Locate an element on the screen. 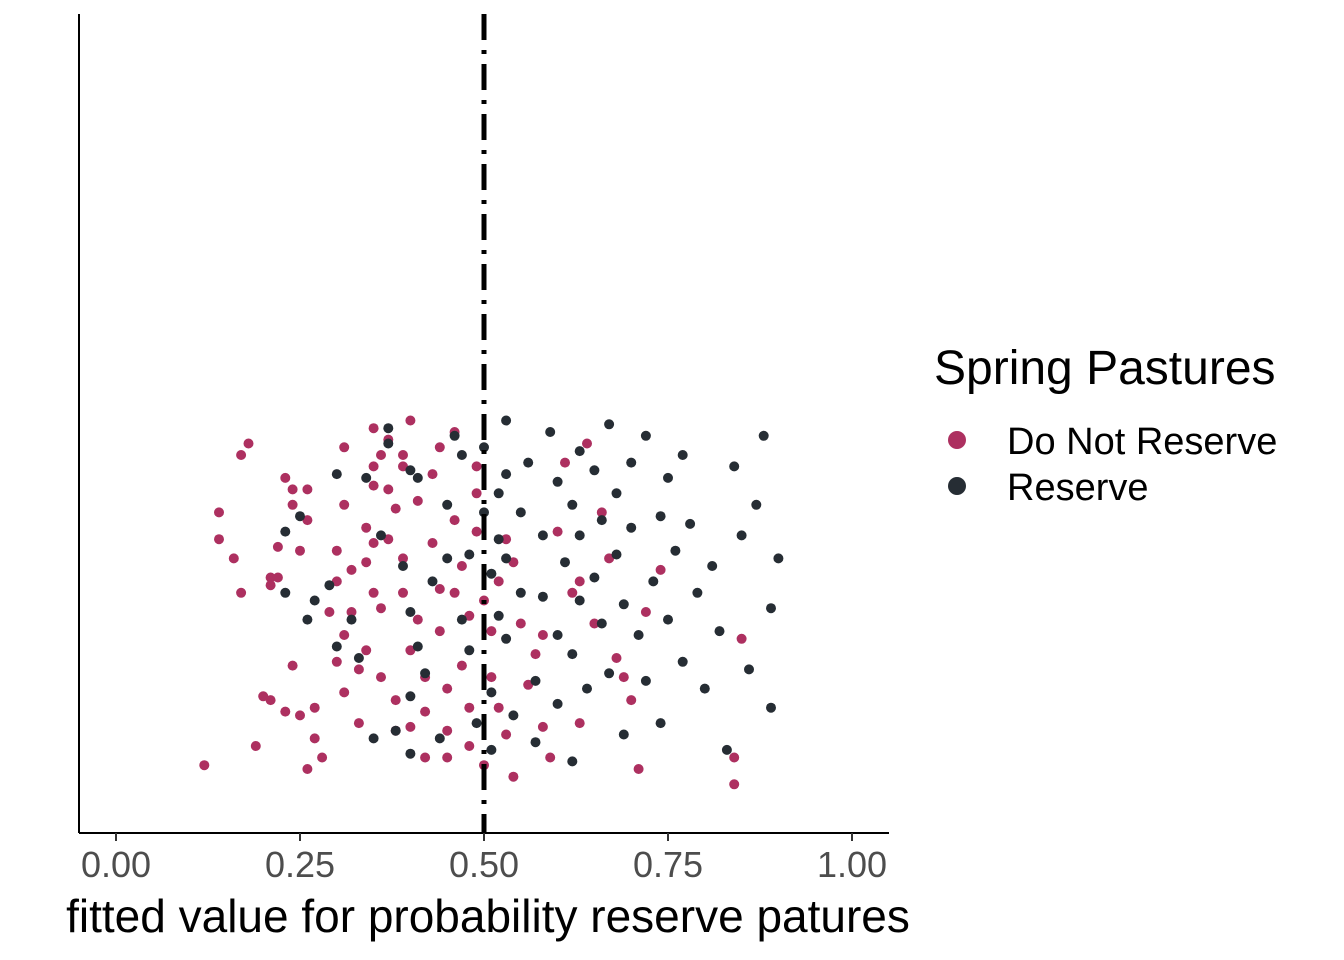 The width and height of the screenshot is (1344, 960). legend-title: Spring Pastures is located at coordinates (1105, 368).